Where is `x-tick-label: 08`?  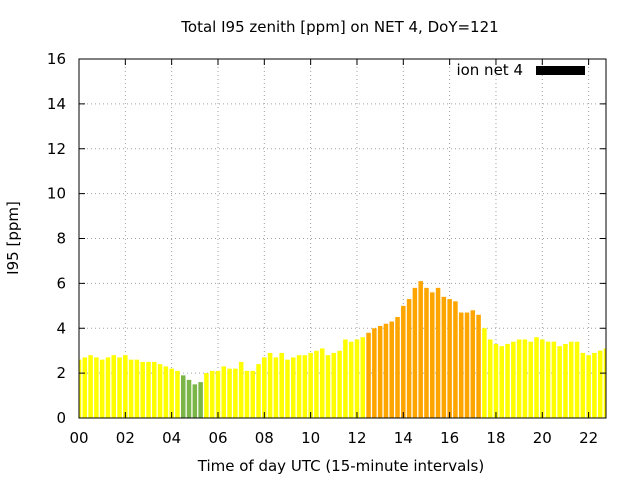 x-tick-label: 08 is located at coordinates (264, 438).